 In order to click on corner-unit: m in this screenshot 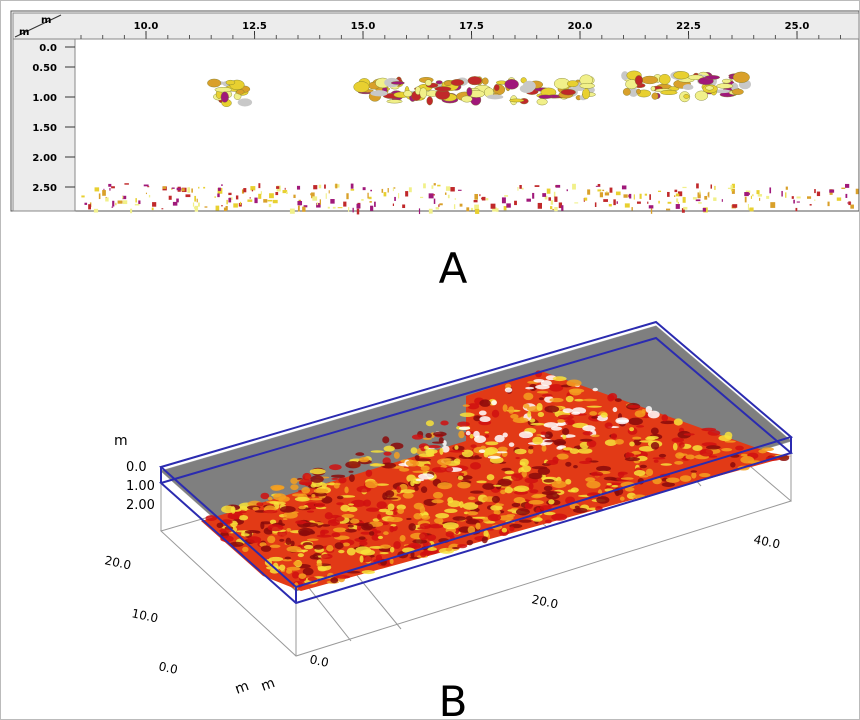, I will do `click(268, 685)`.